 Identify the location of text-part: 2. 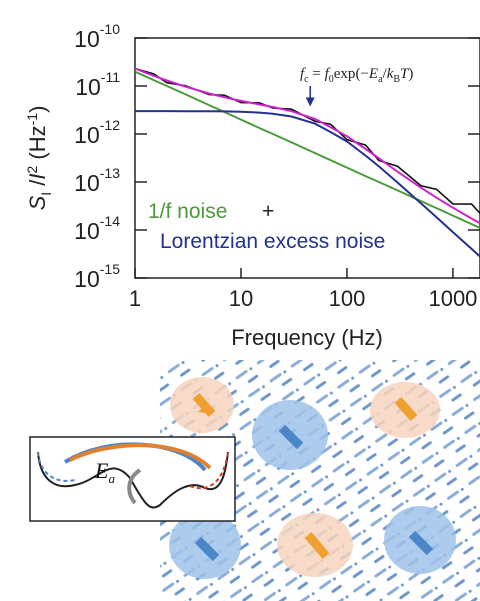
(32, 169).